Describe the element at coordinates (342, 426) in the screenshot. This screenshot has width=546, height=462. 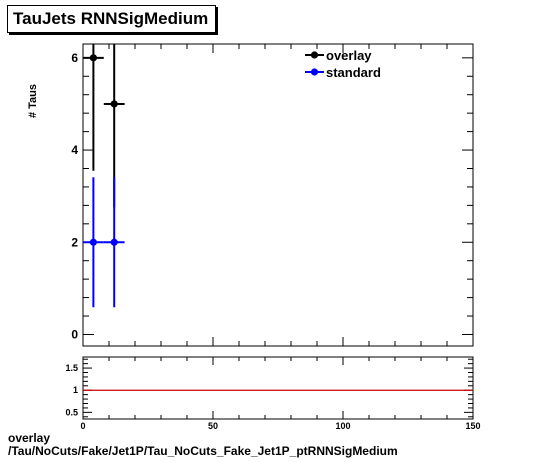
I see `ratio-x-tick-label: 100` at that location.